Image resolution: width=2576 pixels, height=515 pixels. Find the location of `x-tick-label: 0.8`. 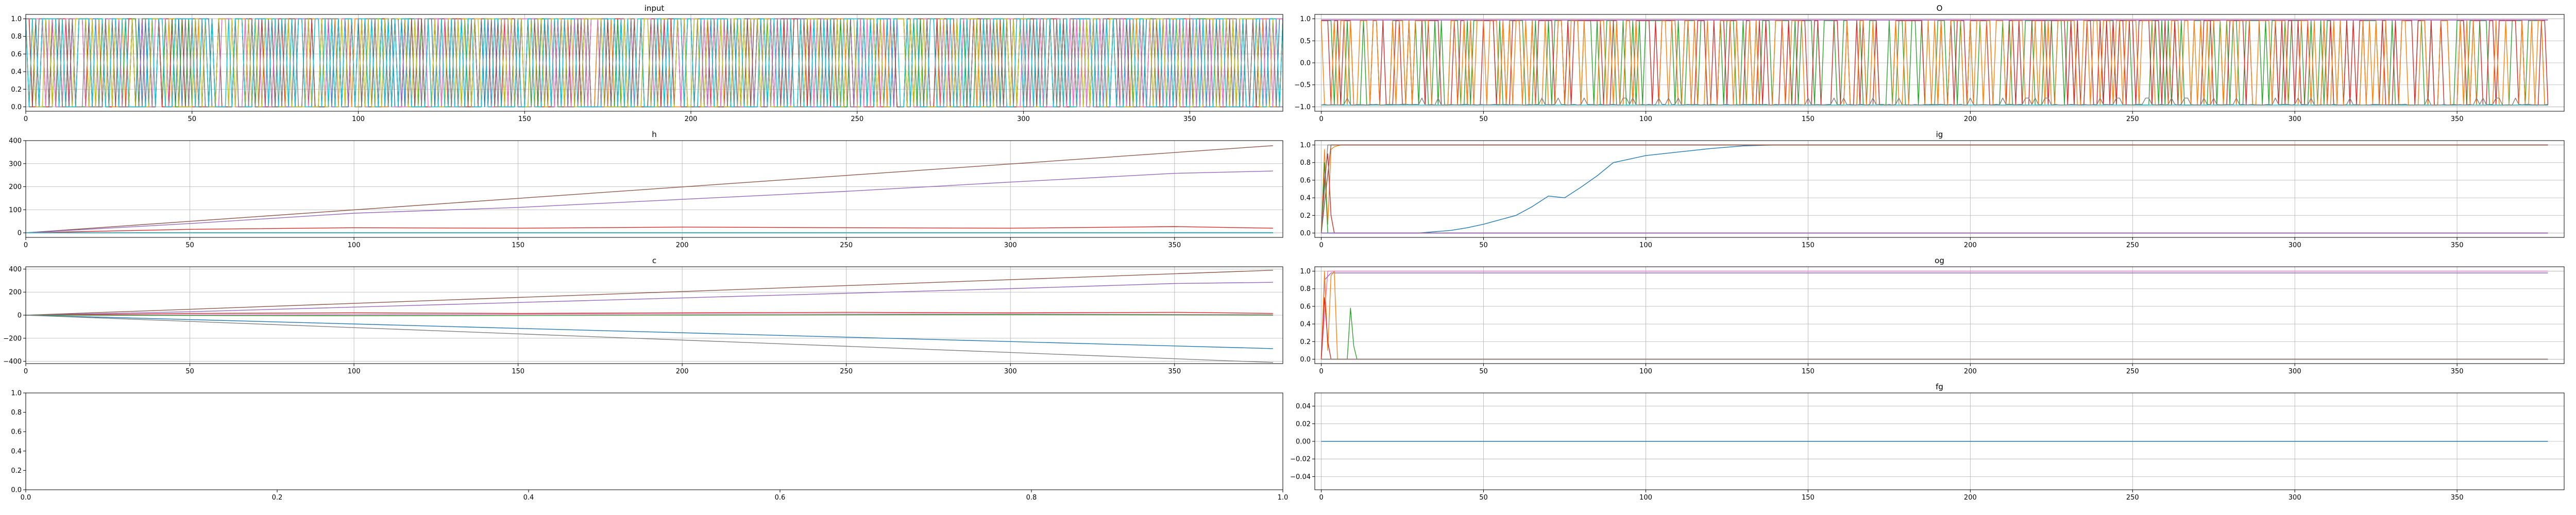

x-tick-label: 0.8 is located at coordinates (1031, 498).